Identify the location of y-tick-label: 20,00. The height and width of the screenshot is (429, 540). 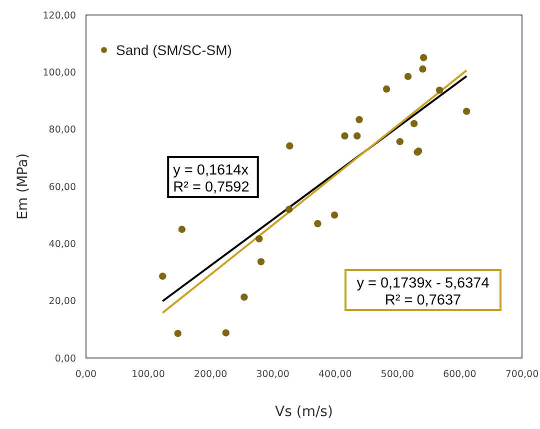
(62, 302).